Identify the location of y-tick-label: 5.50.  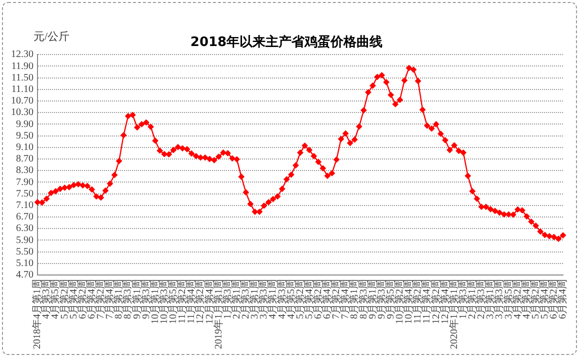
(25, 252).